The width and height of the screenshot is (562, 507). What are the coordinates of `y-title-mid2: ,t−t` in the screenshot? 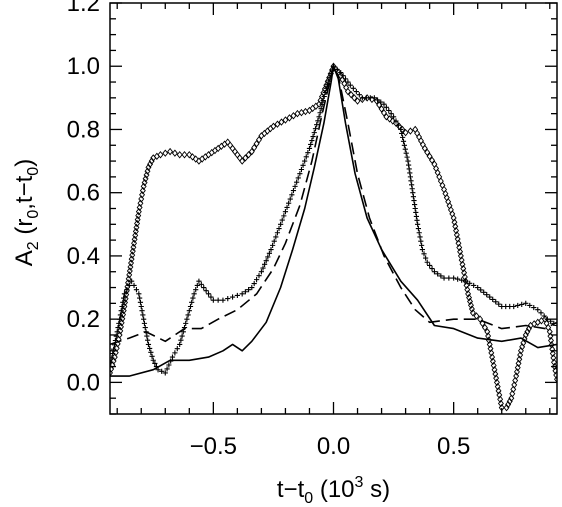 It's located at (24, 192).